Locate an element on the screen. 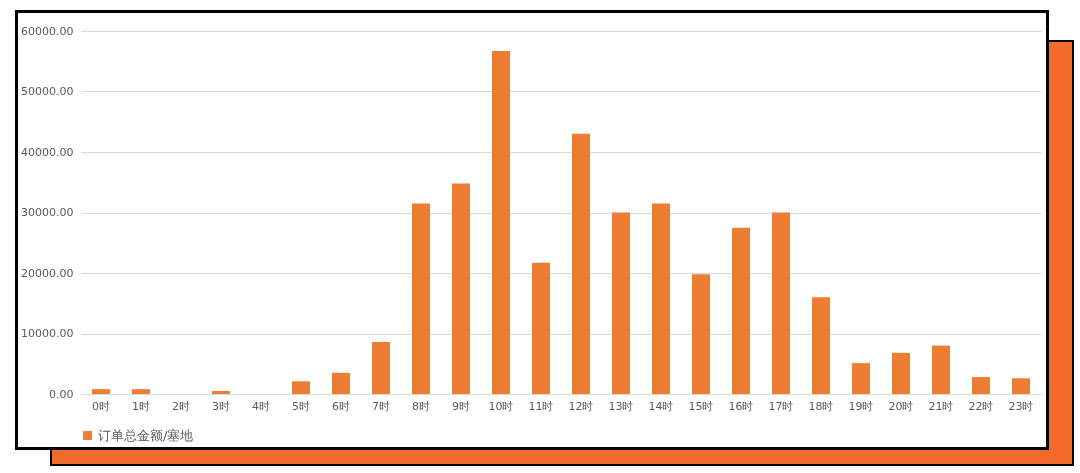  x-tick-label: 0时 is located at coordinates (101, 406).